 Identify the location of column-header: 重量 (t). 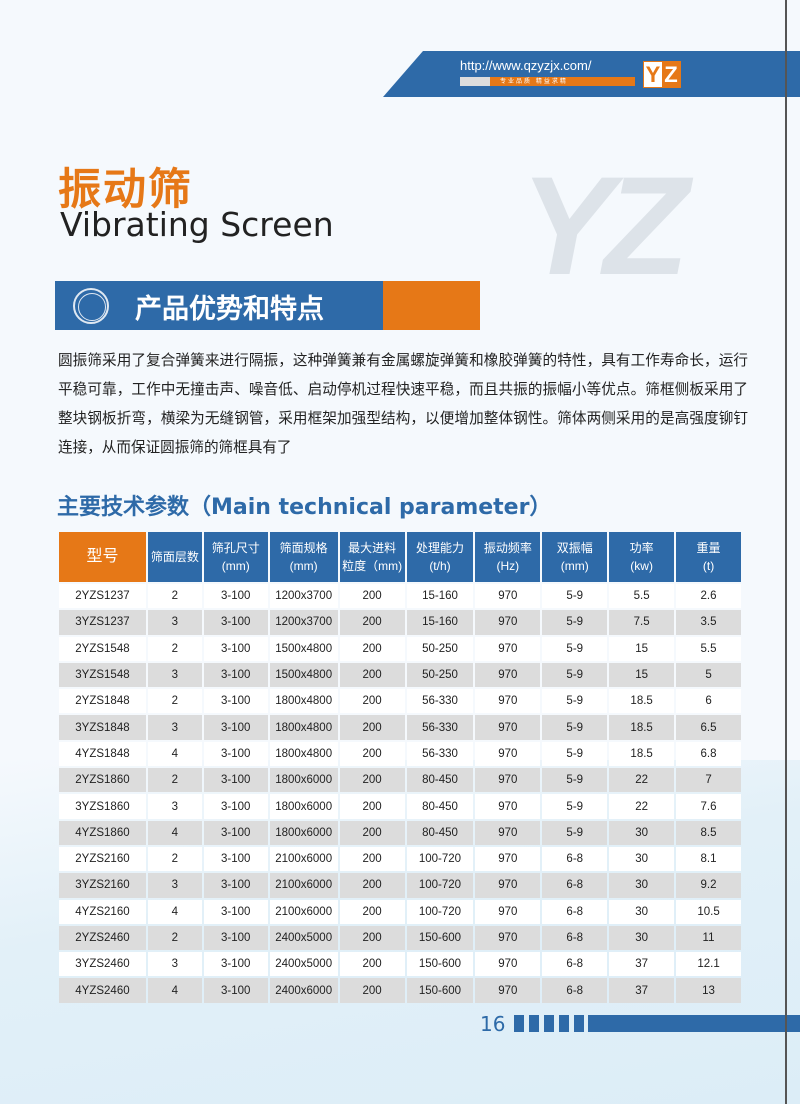
(708, 557).